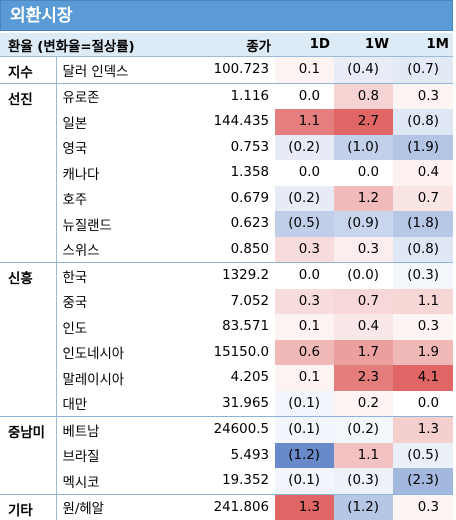  Describe the element at coordinates (217, 302) in the screenshot. I see `close-value: 7.052` at that location.